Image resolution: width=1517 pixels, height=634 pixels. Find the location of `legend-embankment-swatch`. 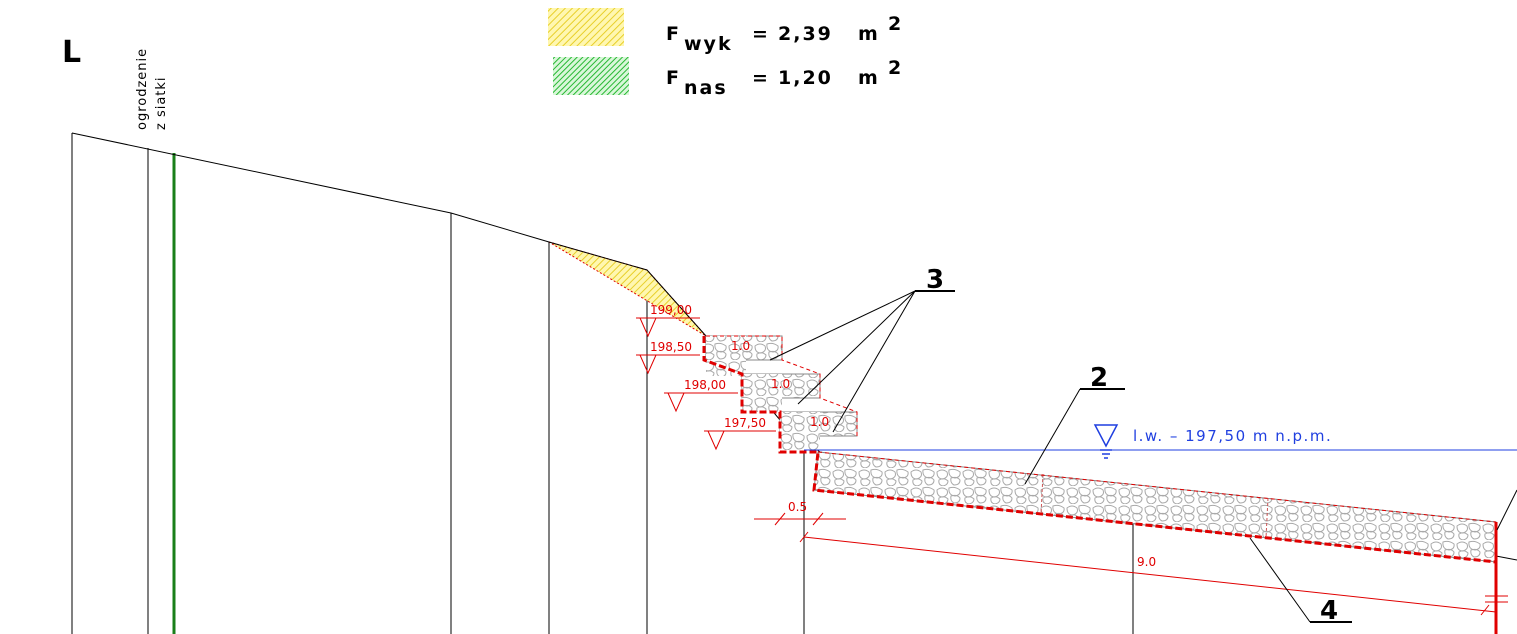

legend-embankment-swatch is located at coordinates (591, 76).